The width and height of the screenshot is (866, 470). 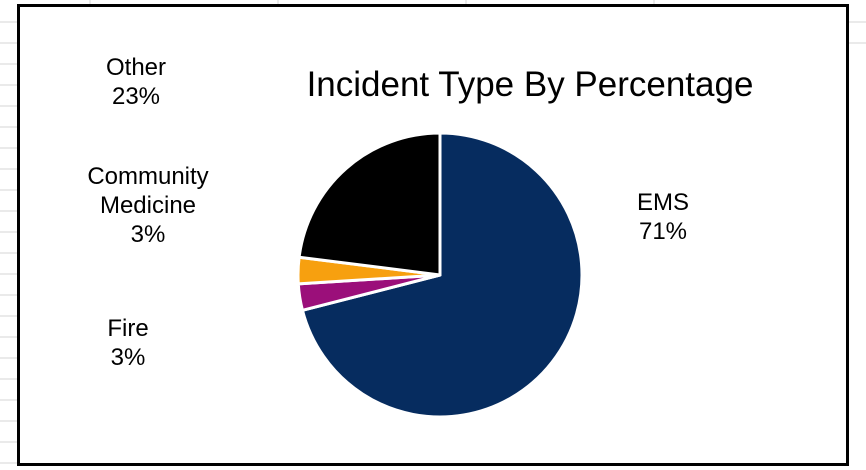 What do you see at coordinates (128, 328) in the screenshot?
I see `data-label-fire-name: Fire` at bounding box center [128, 328].